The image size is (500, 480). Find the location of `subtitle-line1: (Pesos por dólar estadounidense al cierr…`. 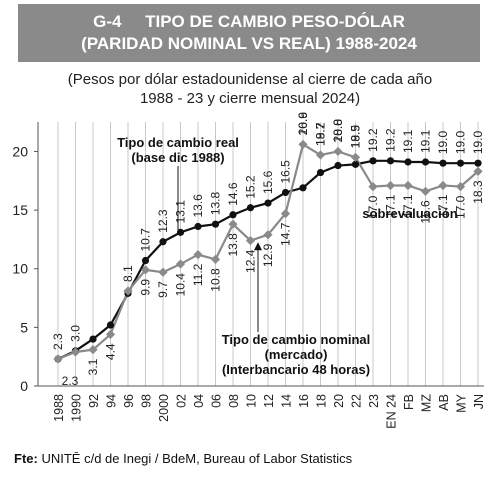

subtitle-line1: (Pesos por dólar estadounidense al cierr… is located at coordinates (250, 79).